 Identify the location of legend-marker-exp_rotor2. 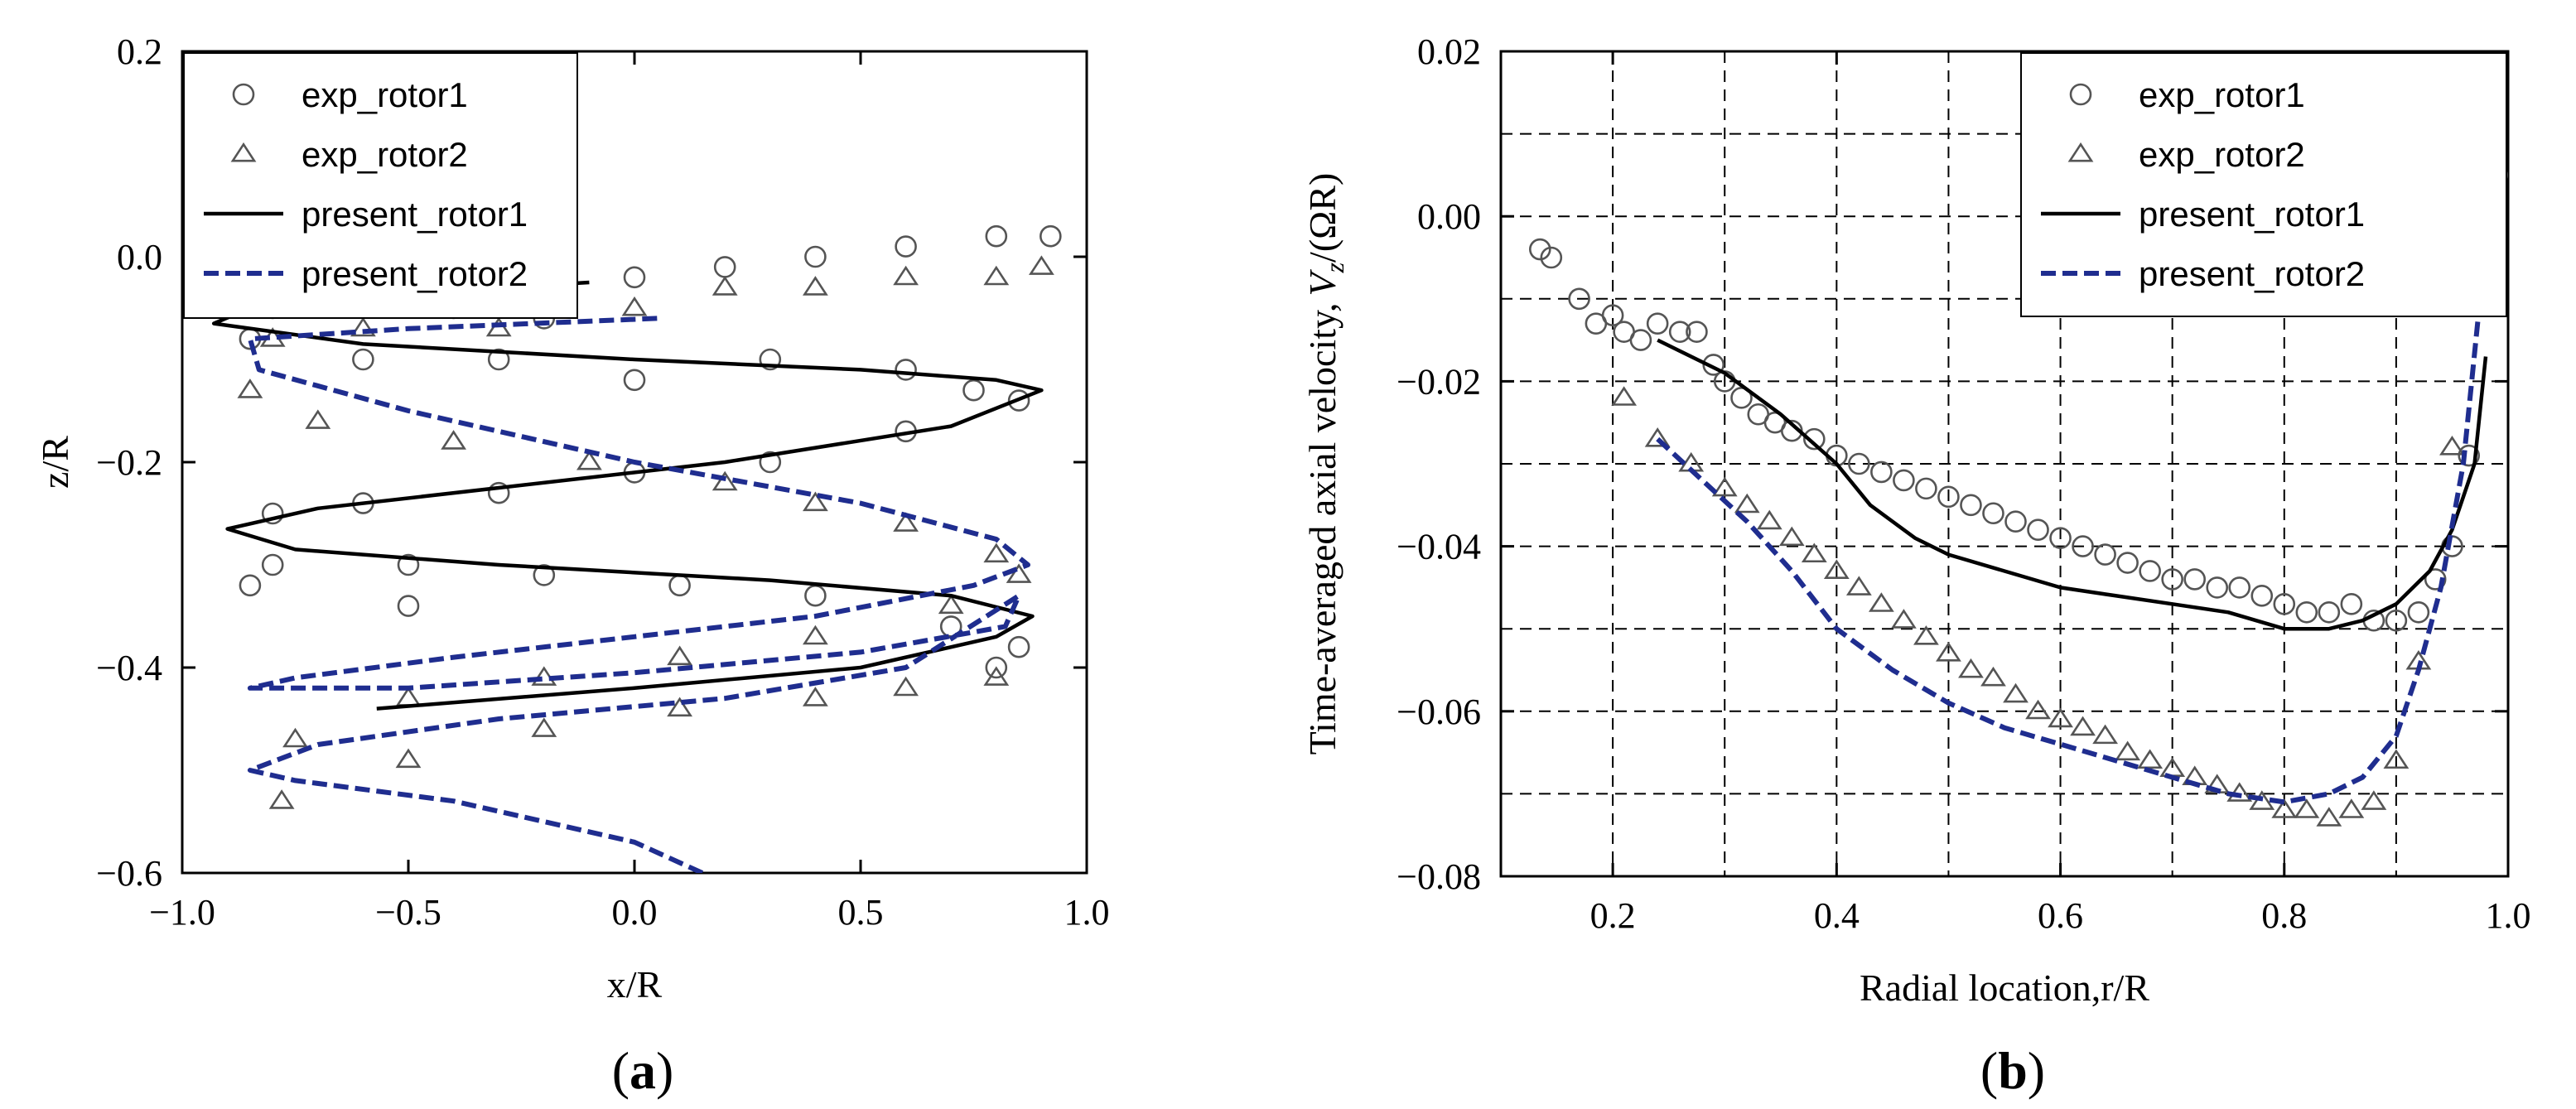
(243, 152).